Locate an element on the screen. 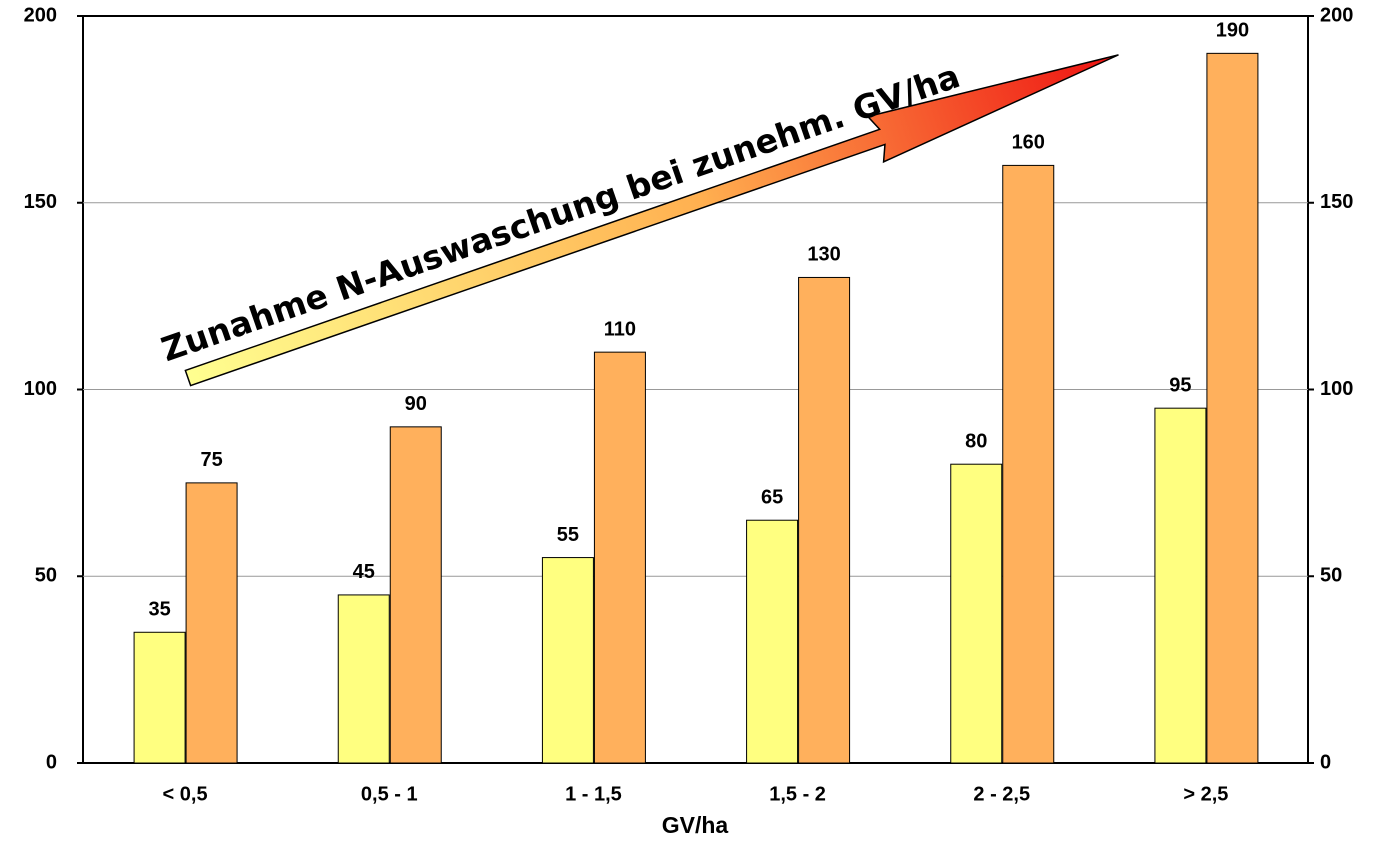 Image resolution: width=1392 pixels, height=842 pixels. data-label: 110 is located at coordinates (620, 329).